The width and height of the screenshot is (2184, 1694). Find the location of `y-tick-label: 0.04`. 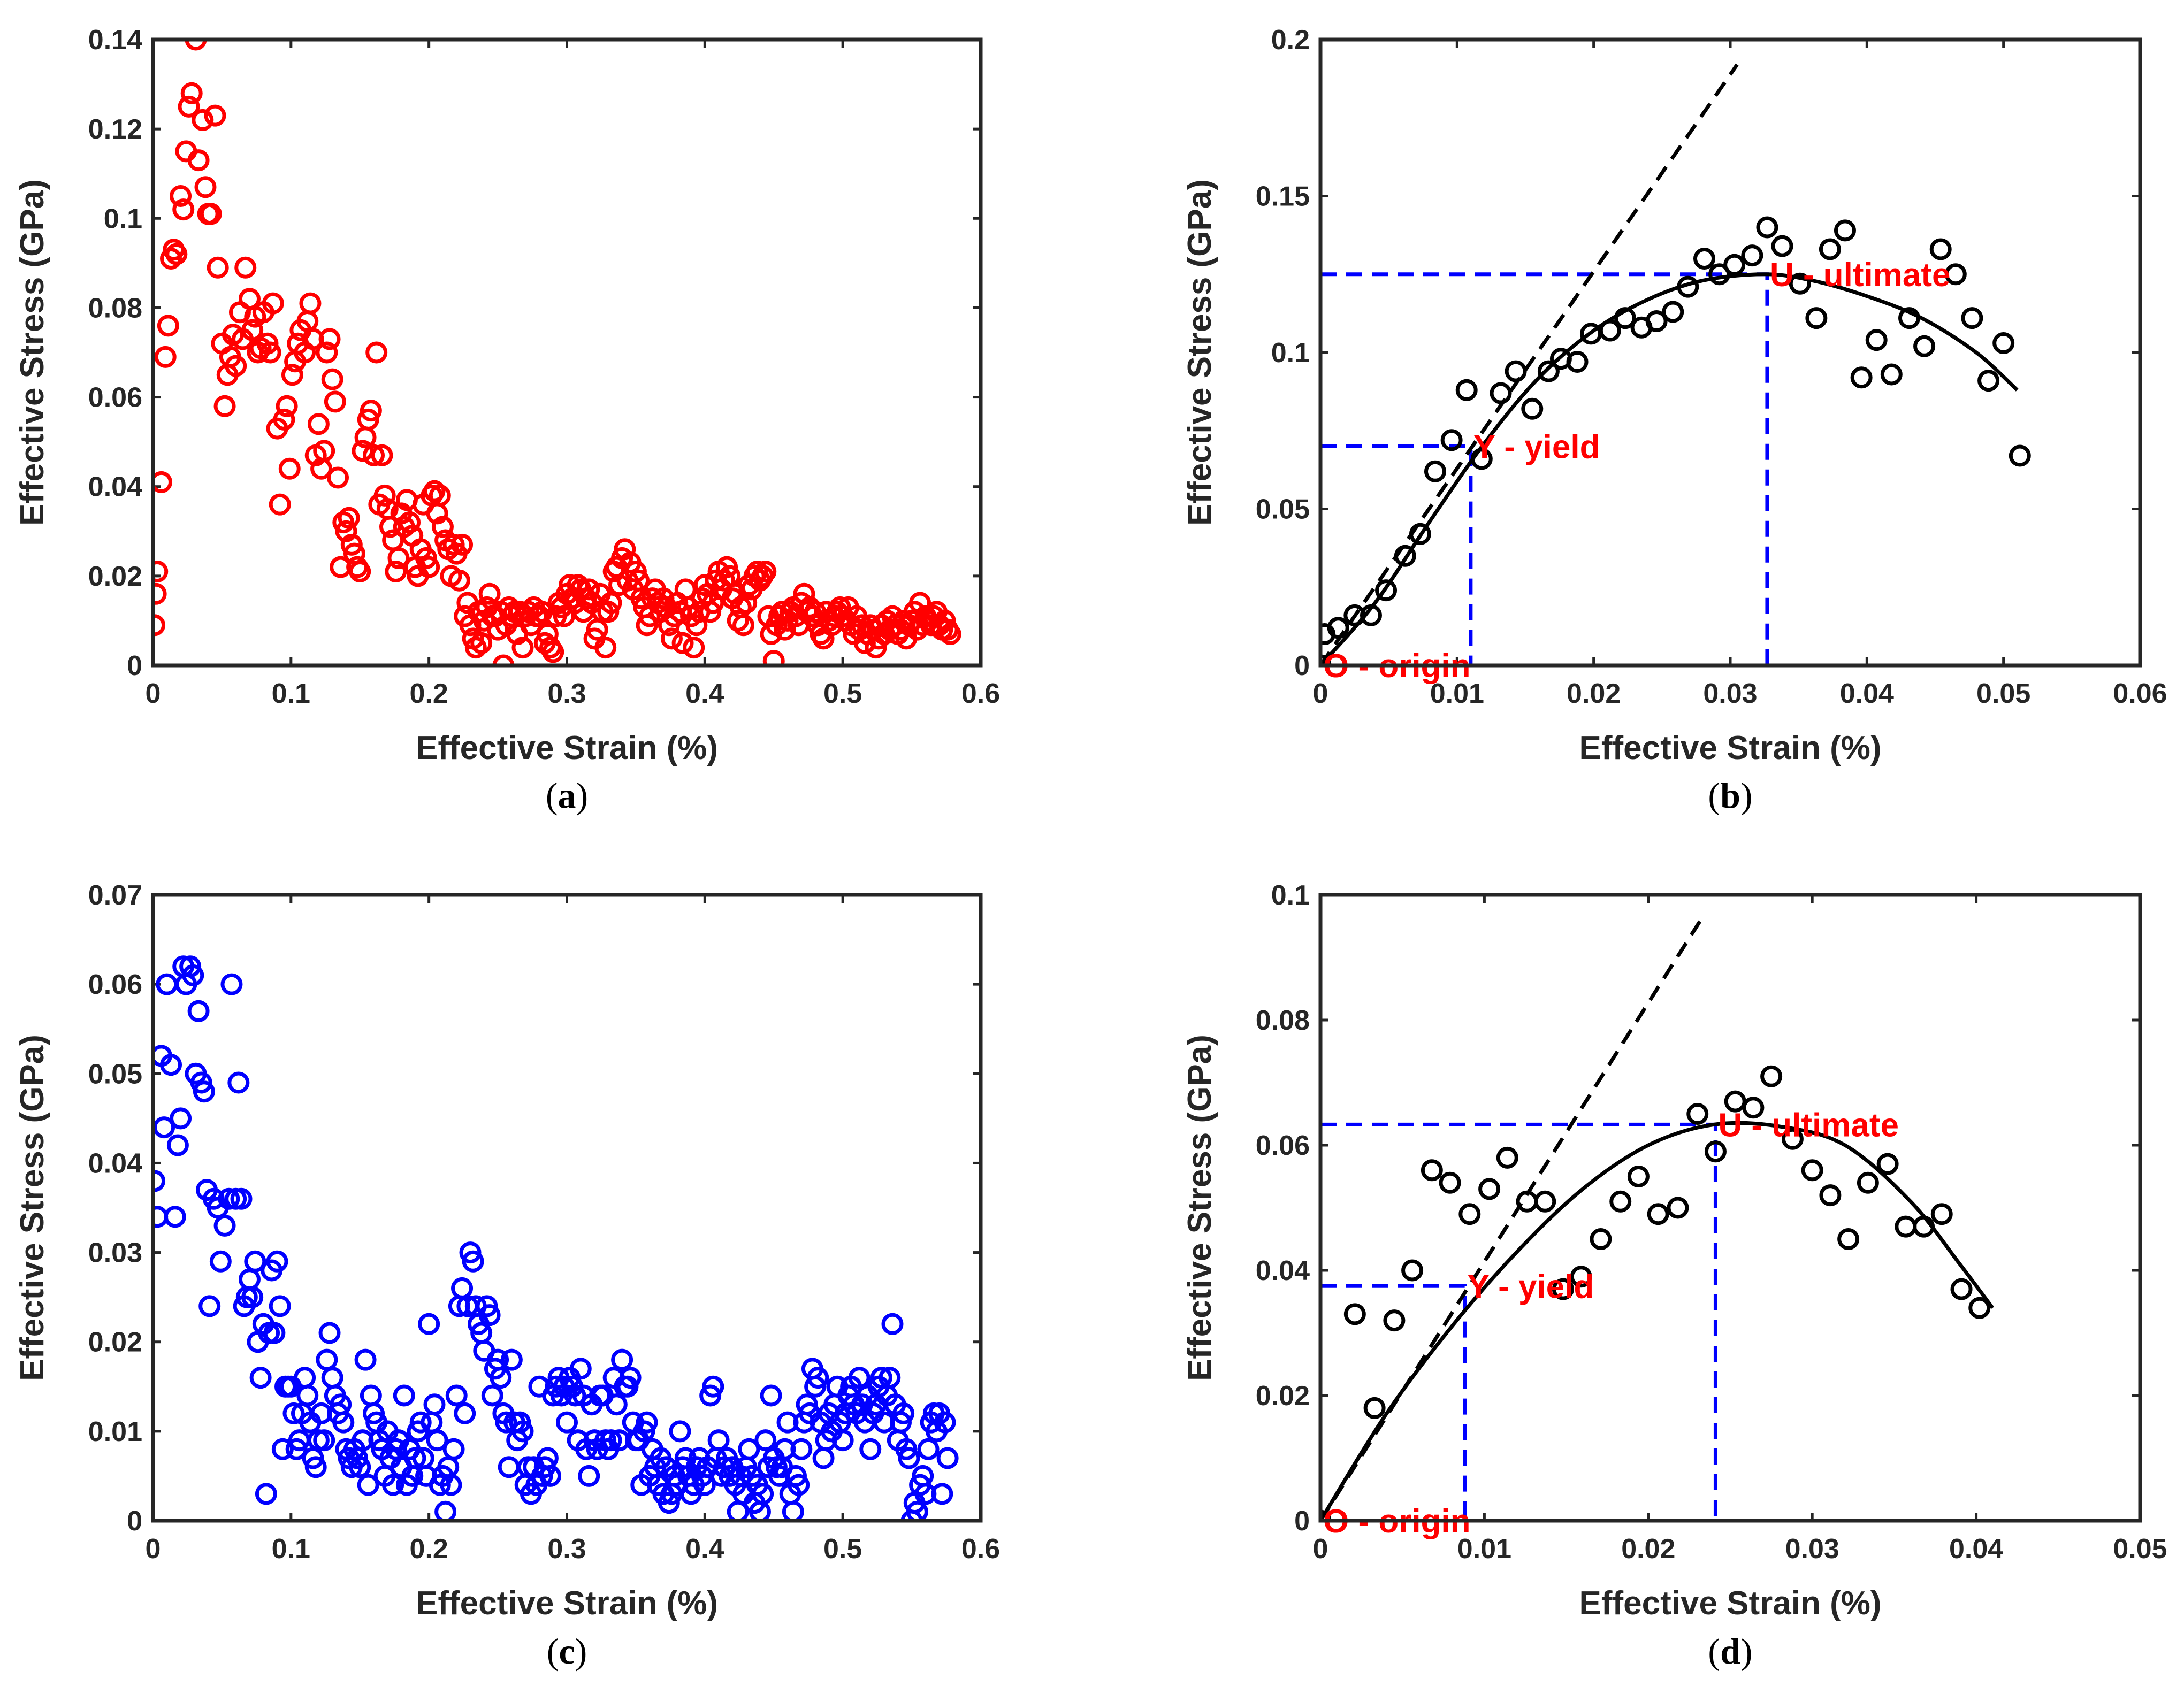

y-tick-label: 0.04 is located at coordinates (1283, 1270).